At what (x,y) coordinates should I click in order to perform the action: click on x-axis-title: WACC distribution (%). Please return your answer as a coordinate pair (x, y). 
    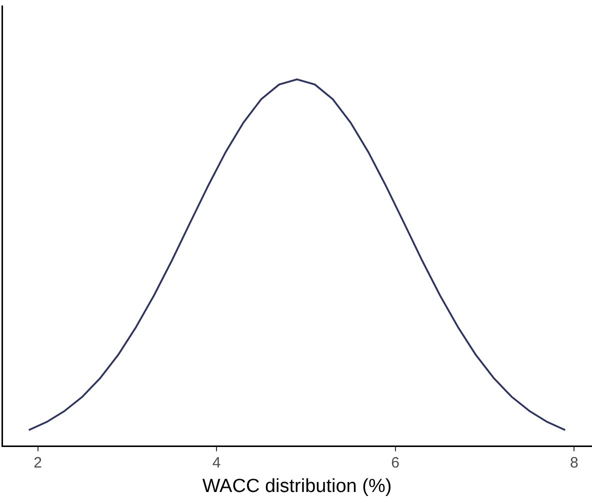
    Looking at the image, I should click on (297, 486).